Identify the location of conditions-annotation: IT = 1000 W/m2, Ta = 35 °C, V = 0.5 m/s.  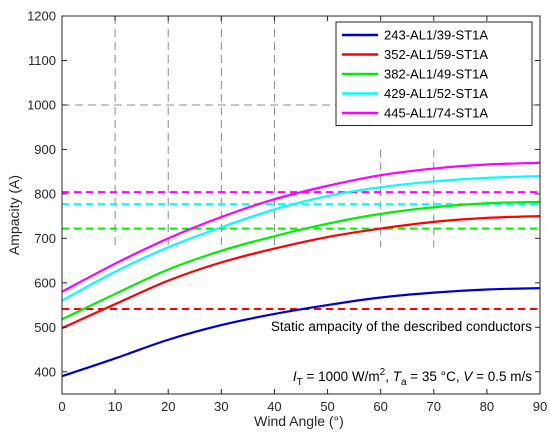
(412, 377).